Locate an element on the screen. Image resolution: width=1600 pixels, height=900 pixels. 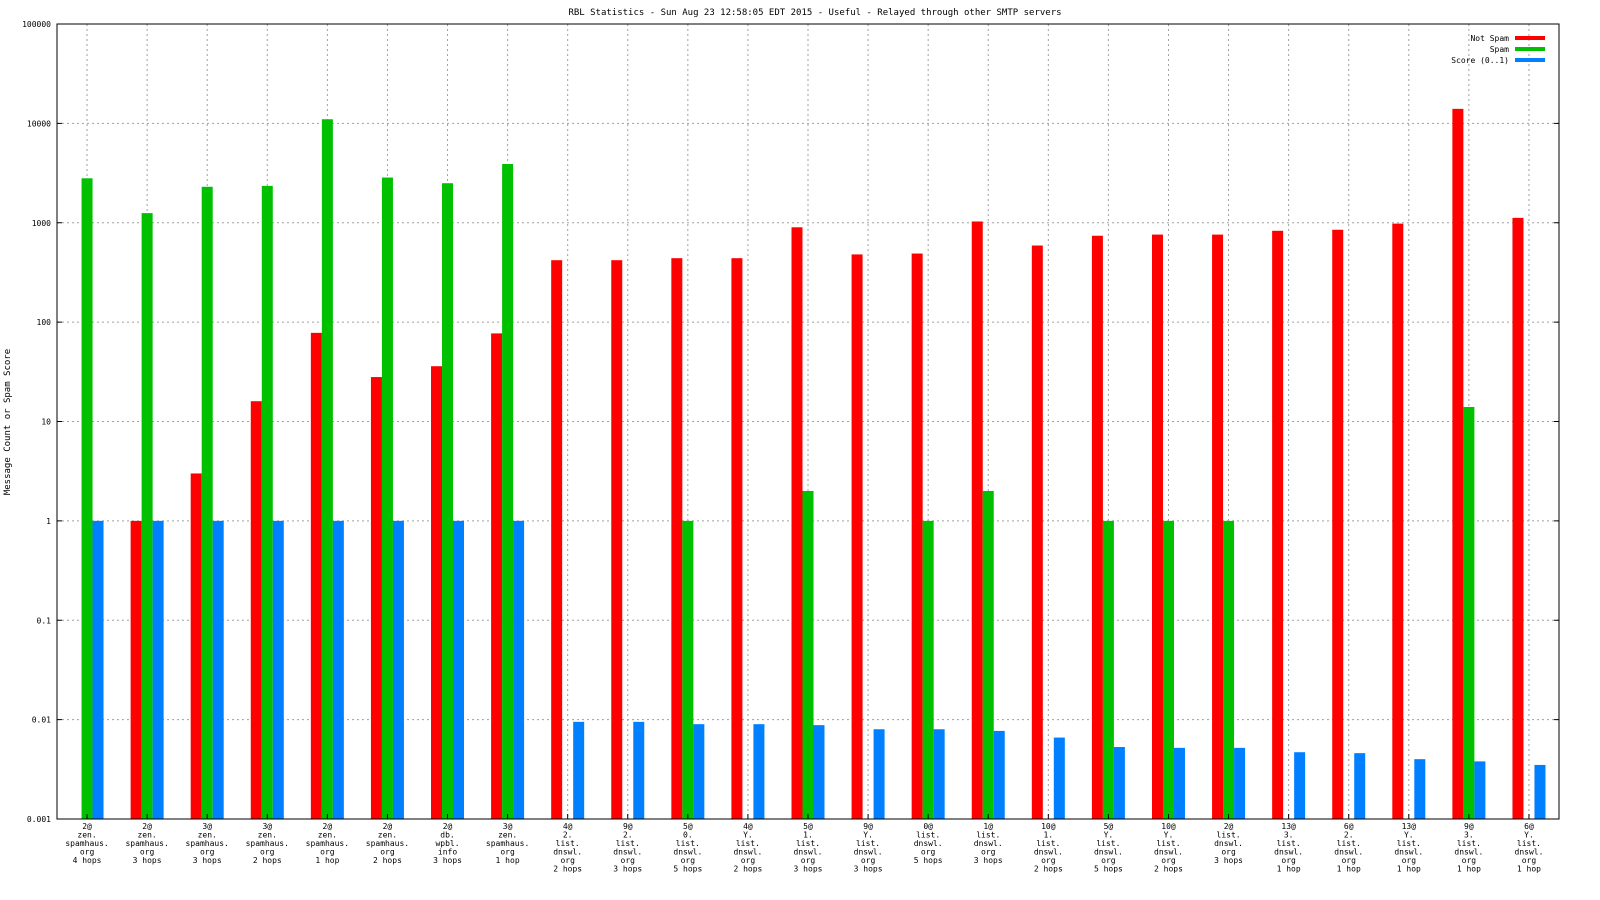
y-tick-label: 10 is located at coordinates (46, 422).